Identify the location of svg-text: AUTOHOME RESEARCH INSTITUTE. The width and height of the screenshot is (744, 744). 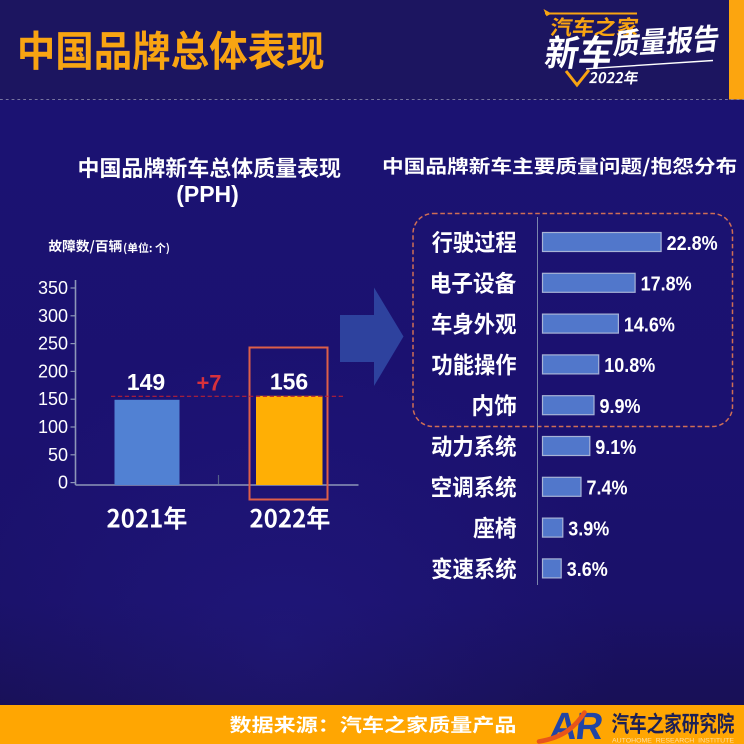
(673, 741).